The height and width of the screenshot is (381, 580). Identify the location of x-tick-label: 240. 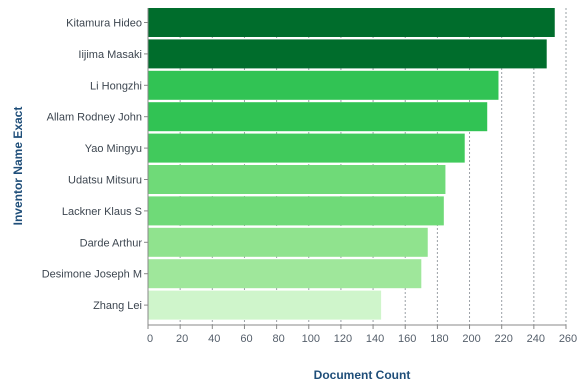
(536, 339).